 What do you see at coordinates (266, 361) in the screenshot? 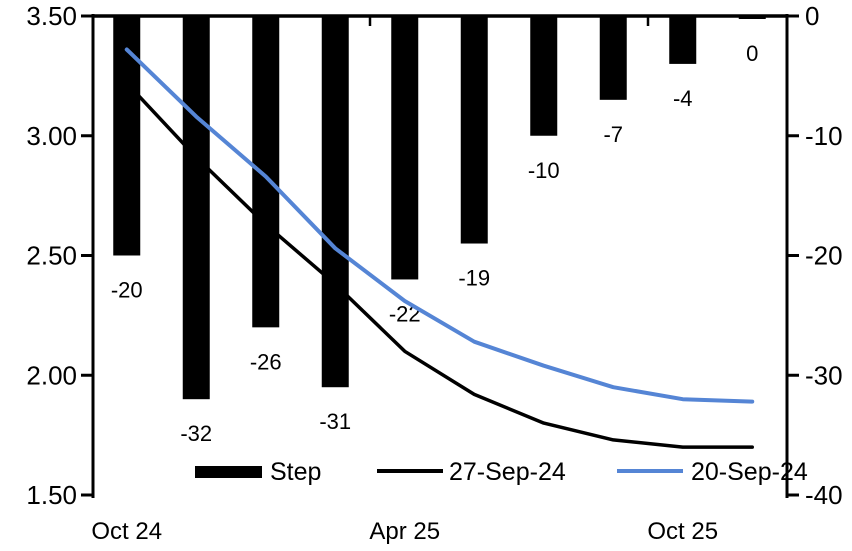
I see `bar-data-label: -26` at bounding box center [266, 361].